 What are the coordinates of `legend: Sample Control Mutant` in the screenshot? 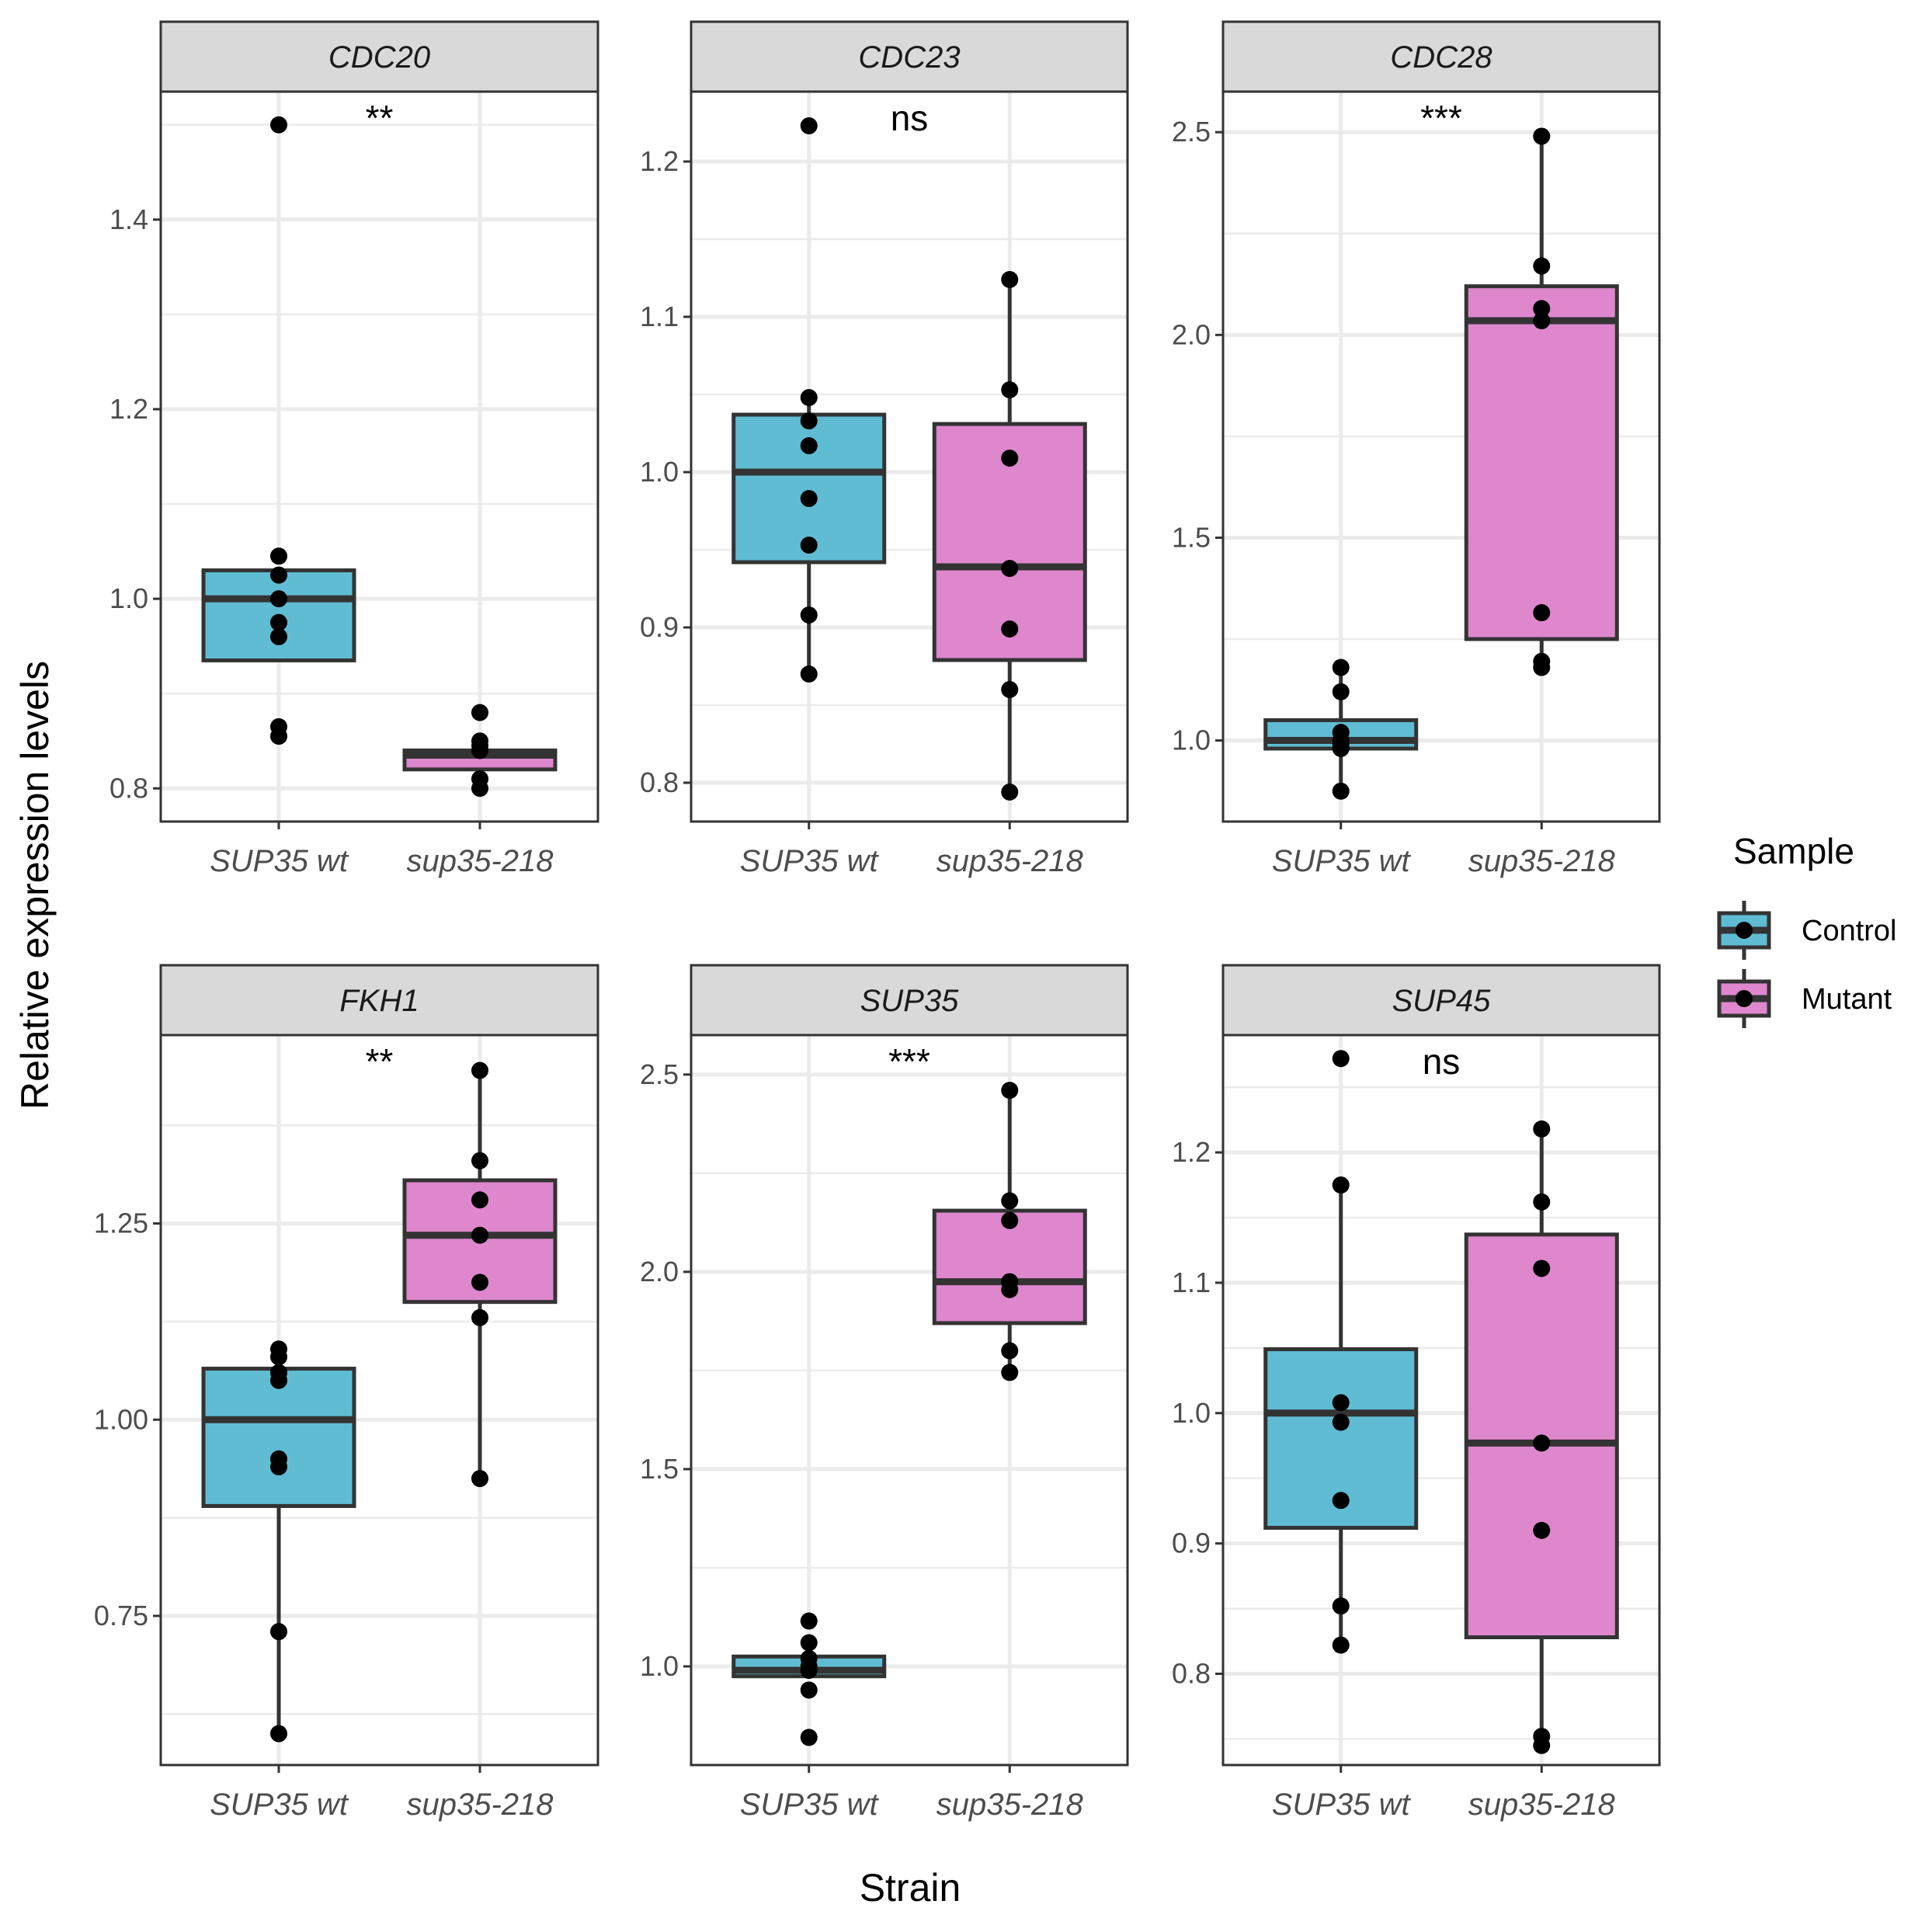 It's located at (1807, 929).